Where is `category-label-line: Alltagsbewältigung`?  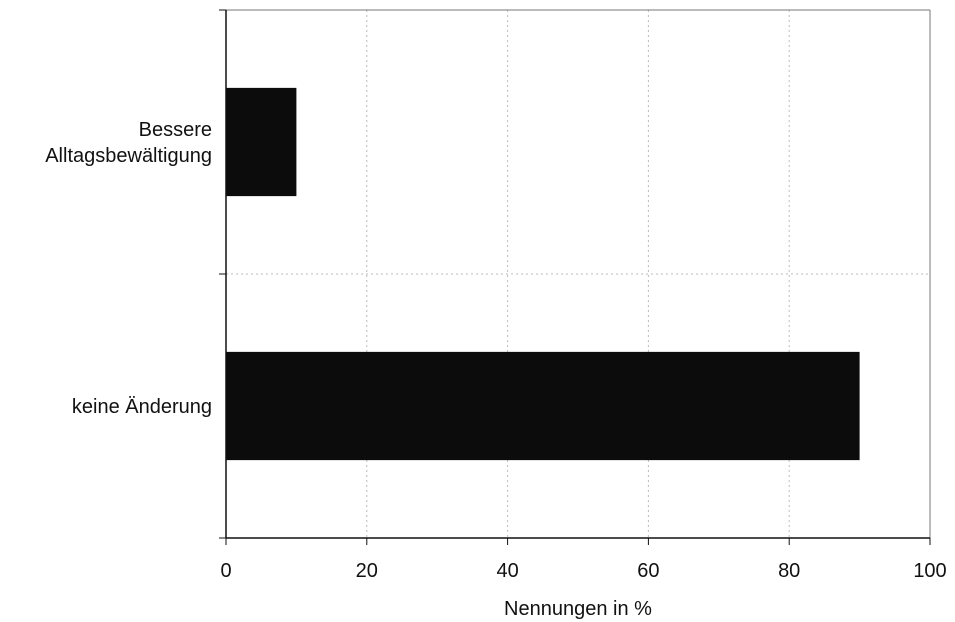
category-label-line: Alltagsbewältigung is located at coordinates (128, 156).